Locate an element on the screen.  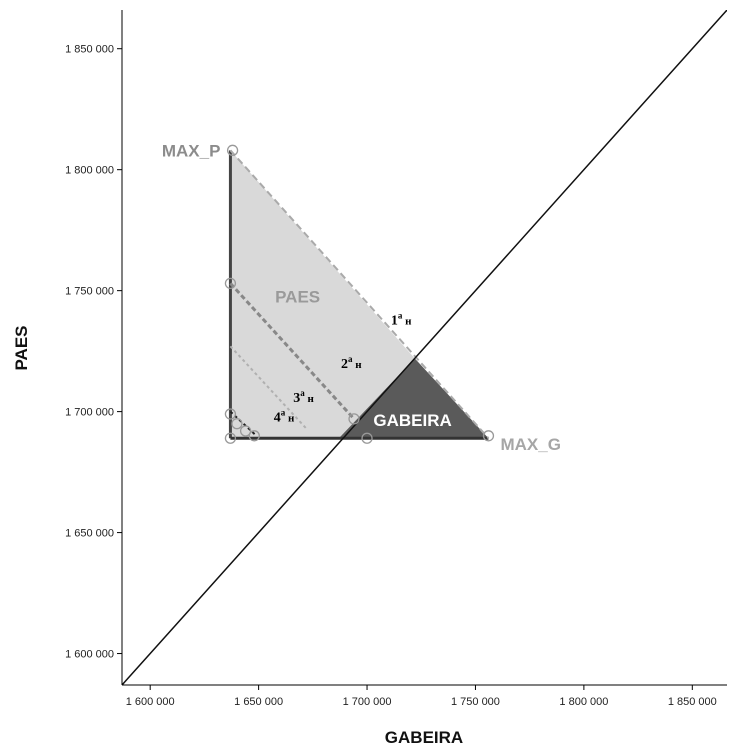
y-tick-label: 1 800 000 is located at coordinates (89, 171).